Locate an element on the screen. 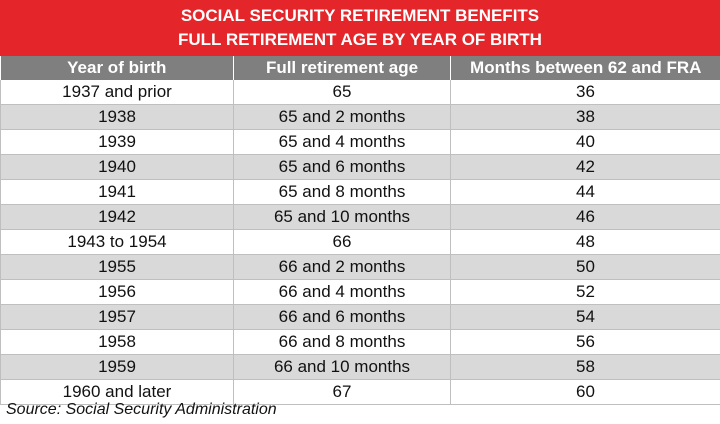 This screenshot has height=424, width=720. full-retirement-age-cell: 65 and 4 months is located at coordinates (342, 142).